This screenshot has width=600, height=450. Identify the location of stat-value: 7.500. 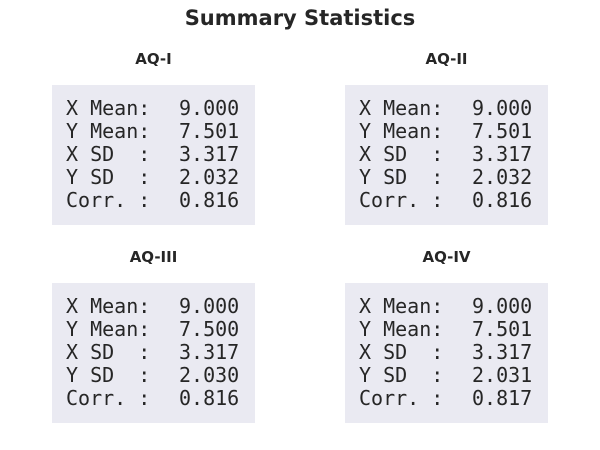
(209, 329).